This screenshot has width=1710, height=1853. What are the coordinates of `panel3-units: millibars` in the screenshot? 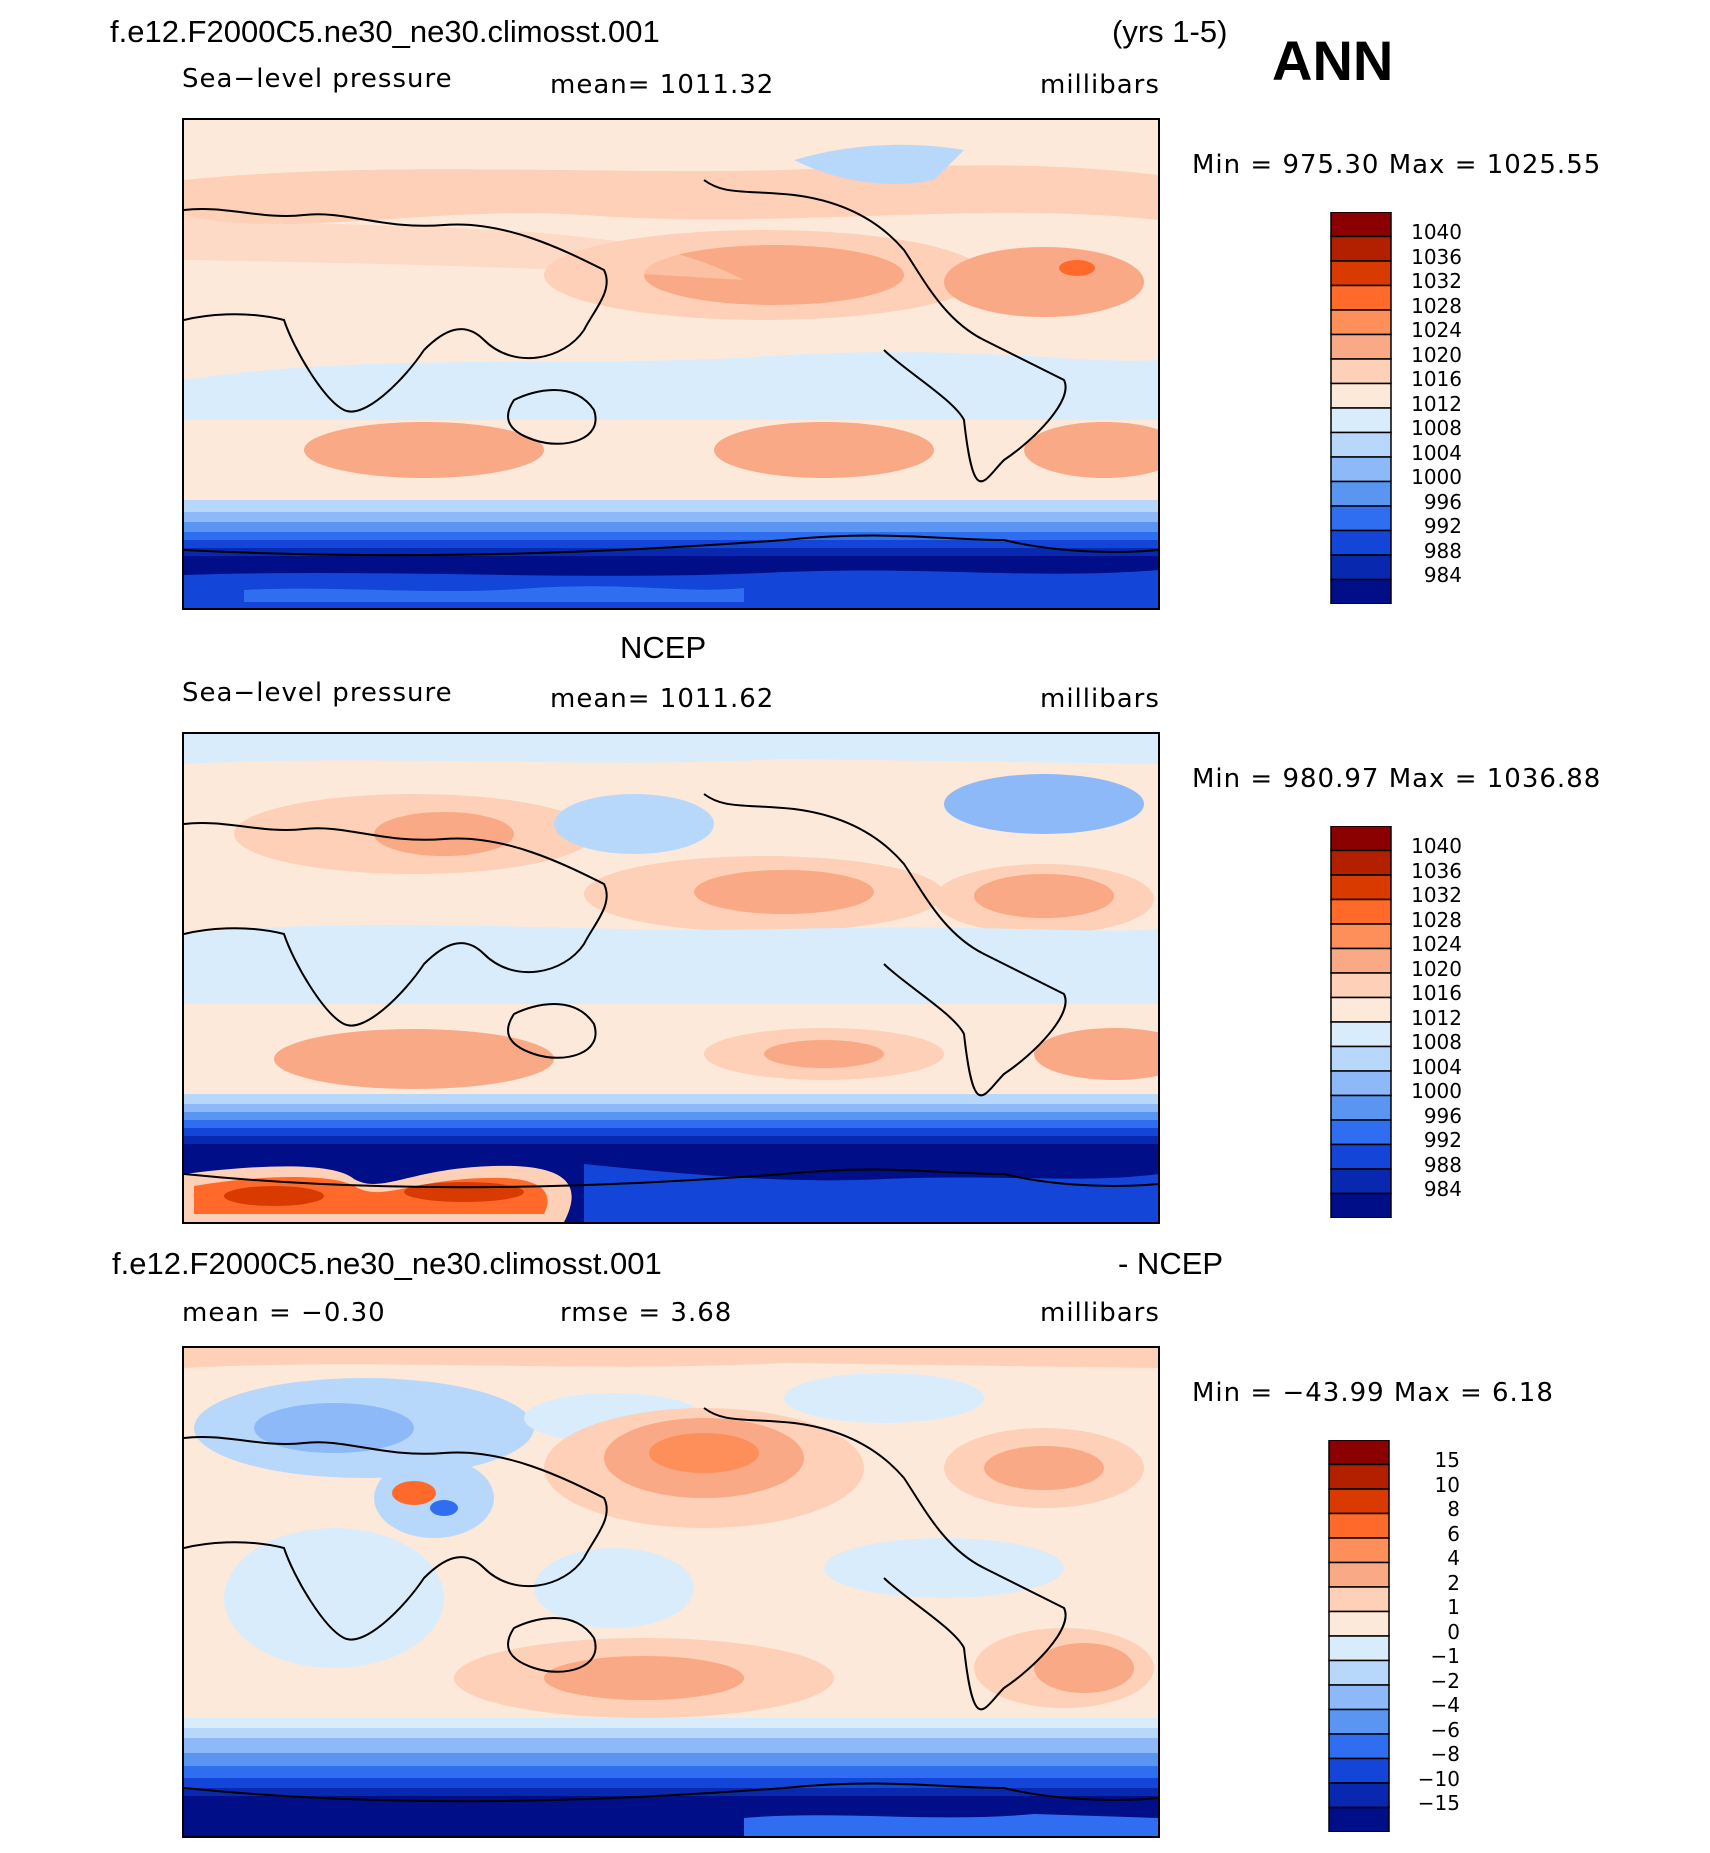 It's located at (1100, 1313).